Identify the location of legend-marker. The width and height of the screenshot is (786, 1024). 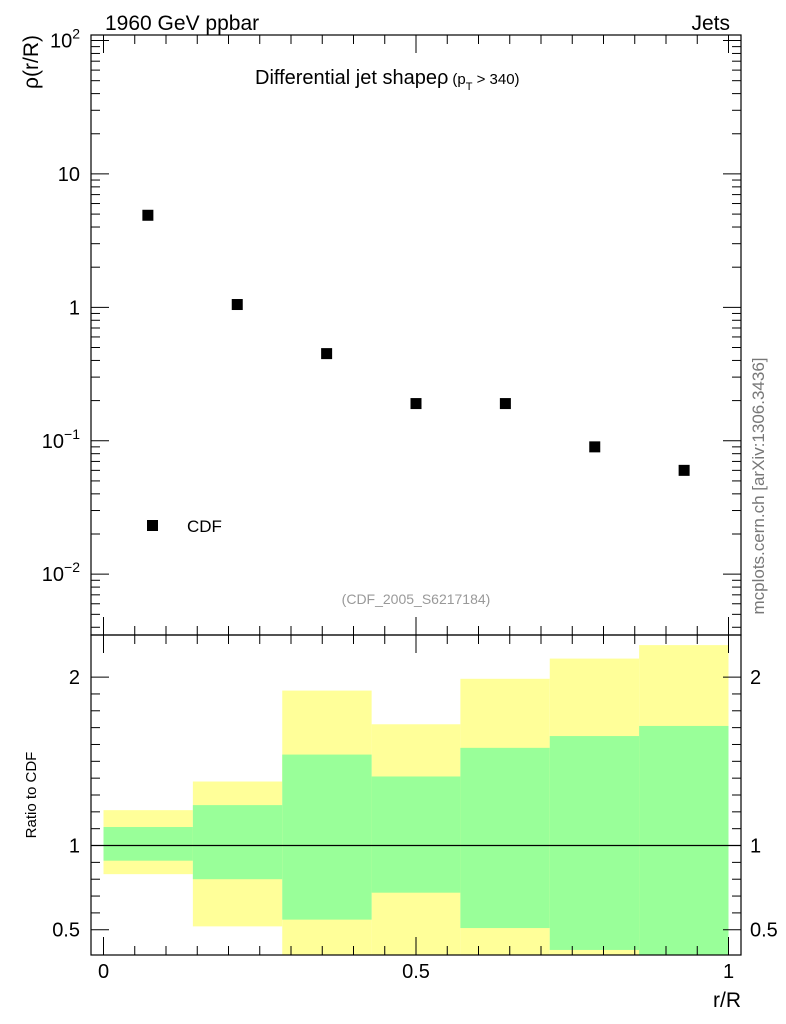
(152, 525).